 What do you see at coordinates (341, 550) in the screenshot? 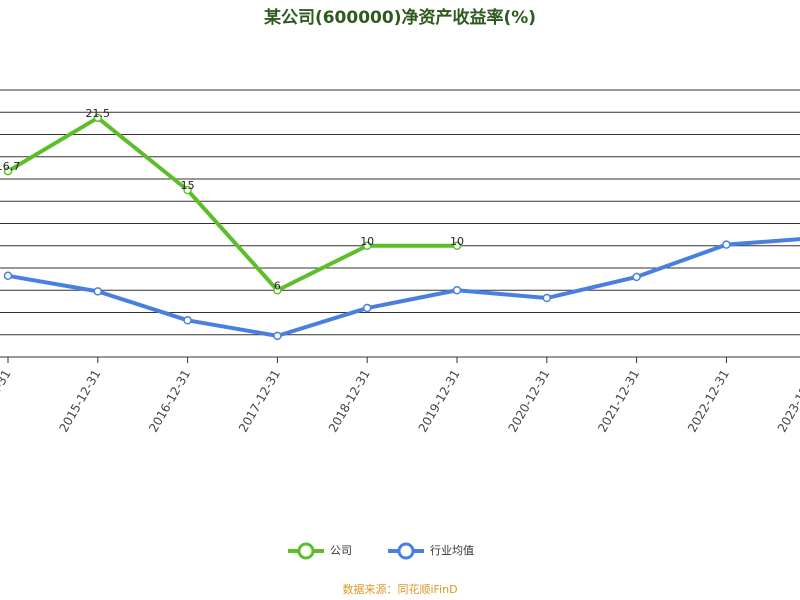
I see `legend-label: 公司` at bounding box center [341, 550].